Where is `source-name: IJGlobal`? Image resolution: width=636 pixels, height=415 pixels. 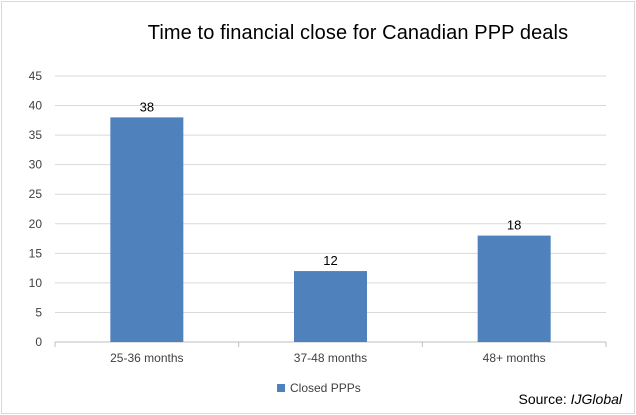
source-name: IJGlobal is located at coordinates (596, 399).